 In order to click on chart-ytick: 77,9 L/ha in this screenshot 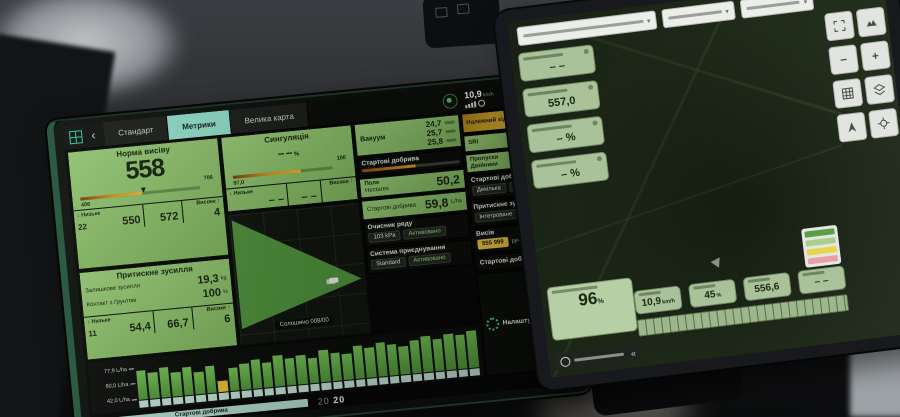, I will do `click(111, 371)`.